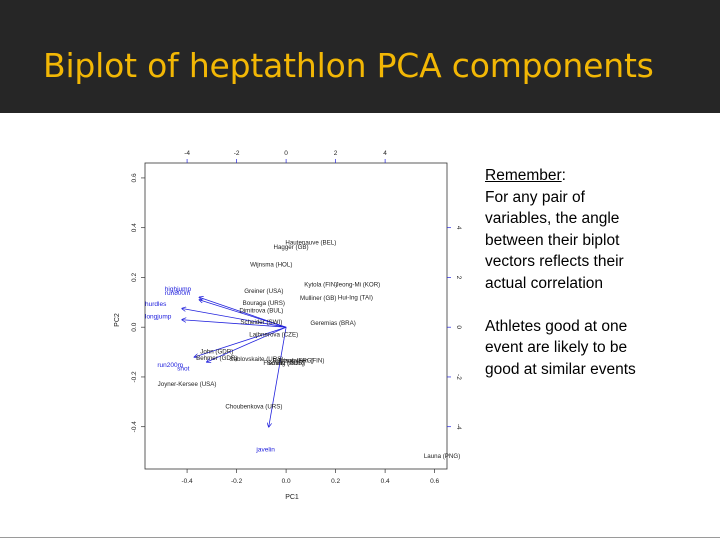 The image size is (720, 540). Describe the element at coordinates (216, 358) in the screenshot. I see `athlete-label: Behmer (GDR)` at that location.